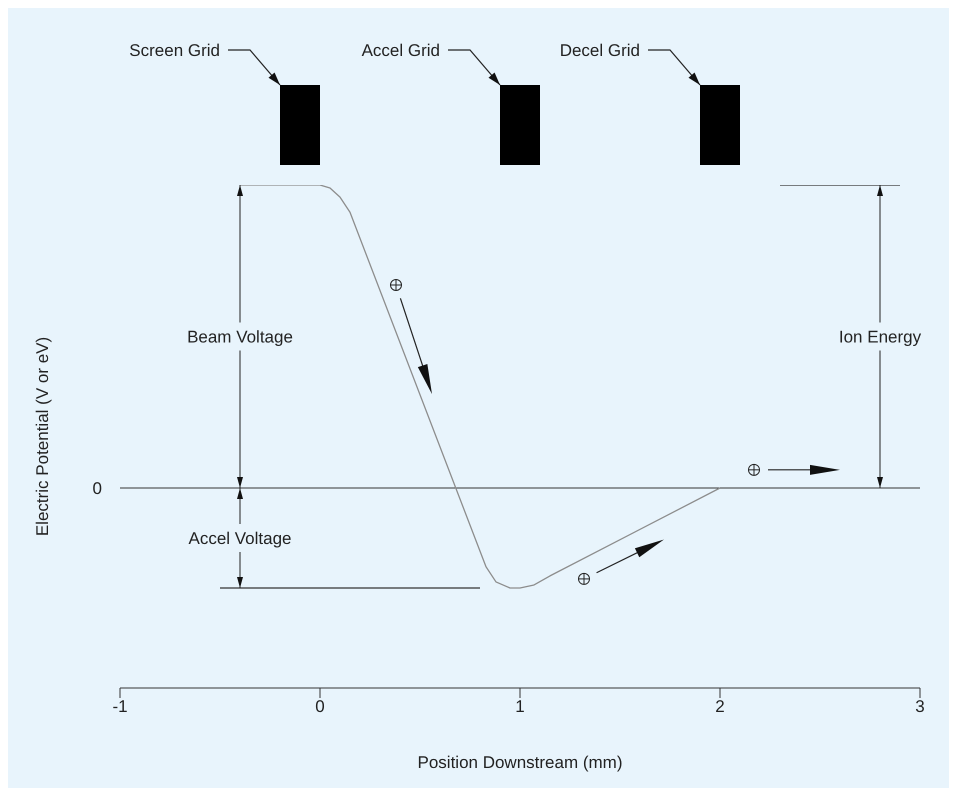 This screenshot has width=957, height=796. Describe the element at coordinates (720, 706) in the screenshot. I see `x-tick-label: 2` at that location.